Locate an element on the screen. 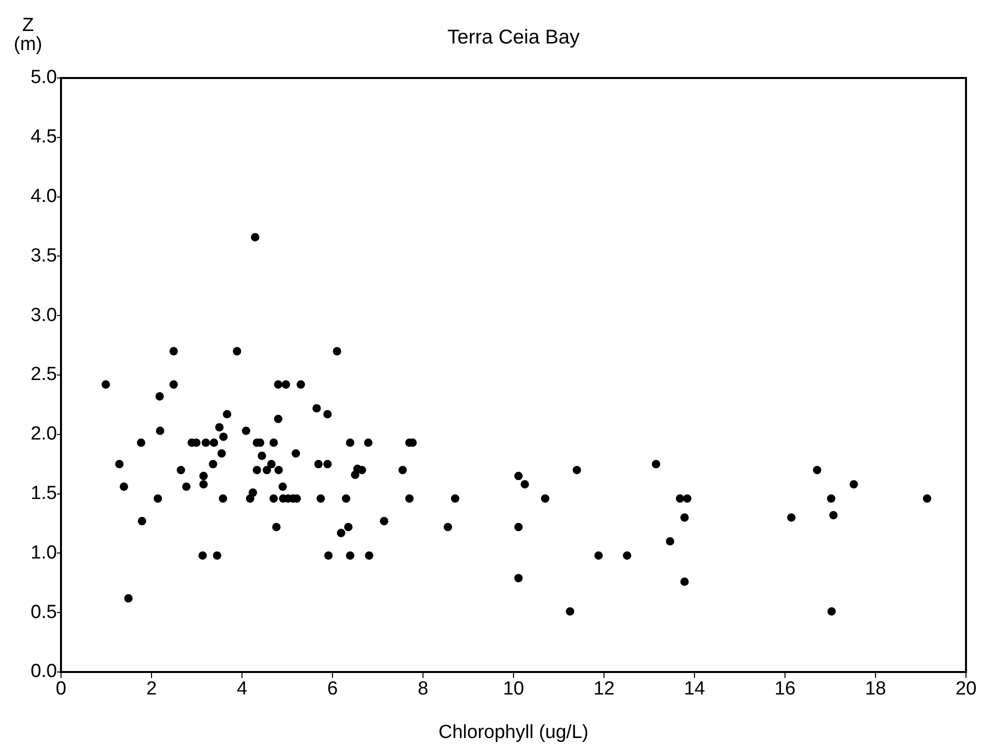 The image size is (984, 748). y-tick-label: 1.0 is located at coordinates (43, 553).